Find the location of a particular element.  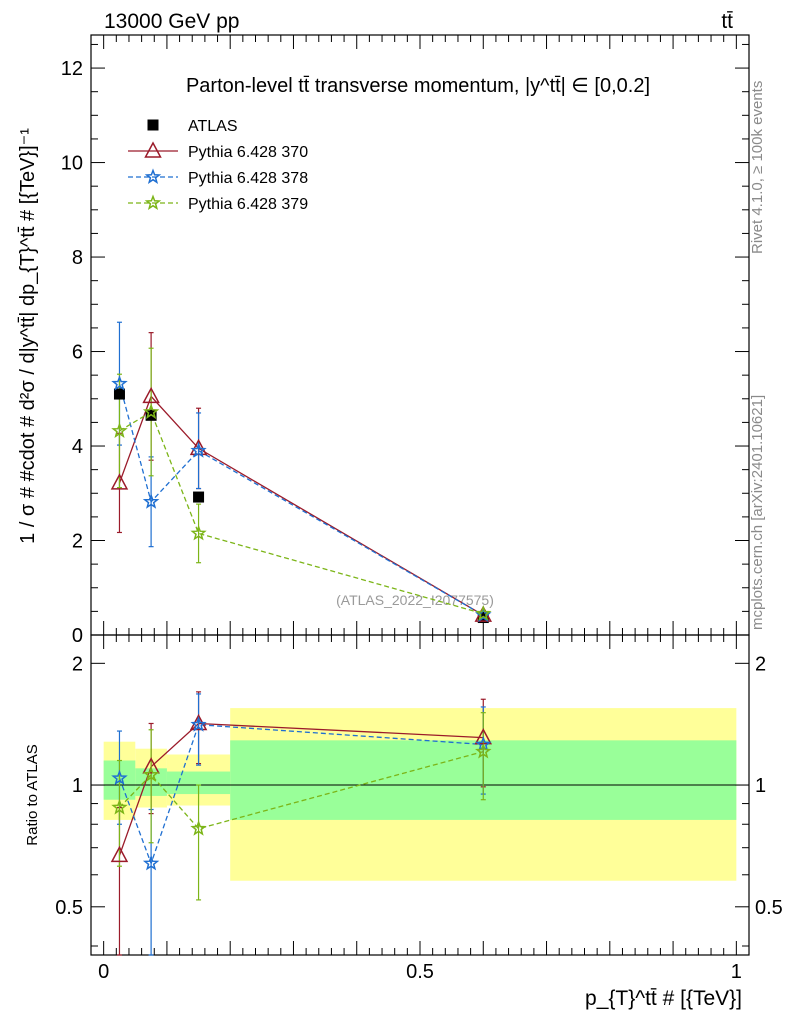

pythia-6-428-379-ratio-line is located at coordinates (301, 790).